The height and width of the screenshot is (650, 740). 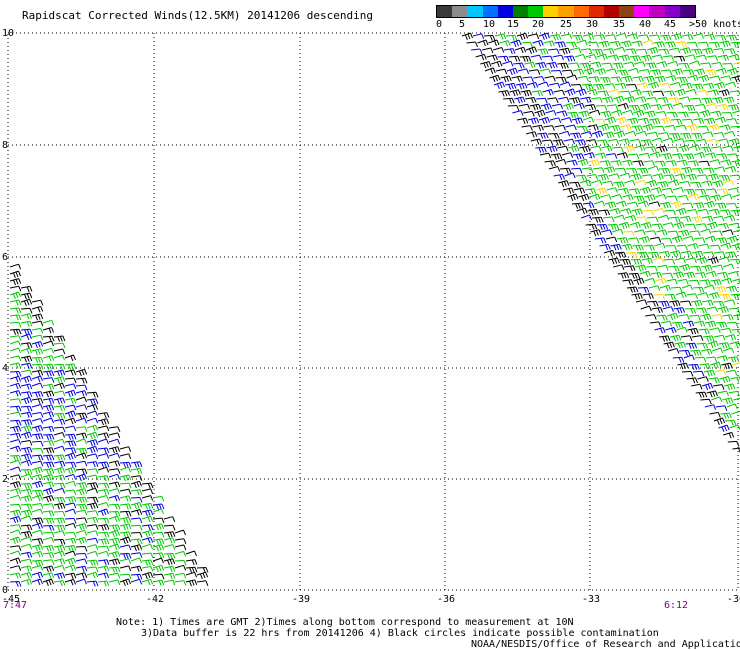 What do you see at coordinates (489, 24) in the screenshot?
I see `color-scale-label: 10` at bounding box center [489, 24].